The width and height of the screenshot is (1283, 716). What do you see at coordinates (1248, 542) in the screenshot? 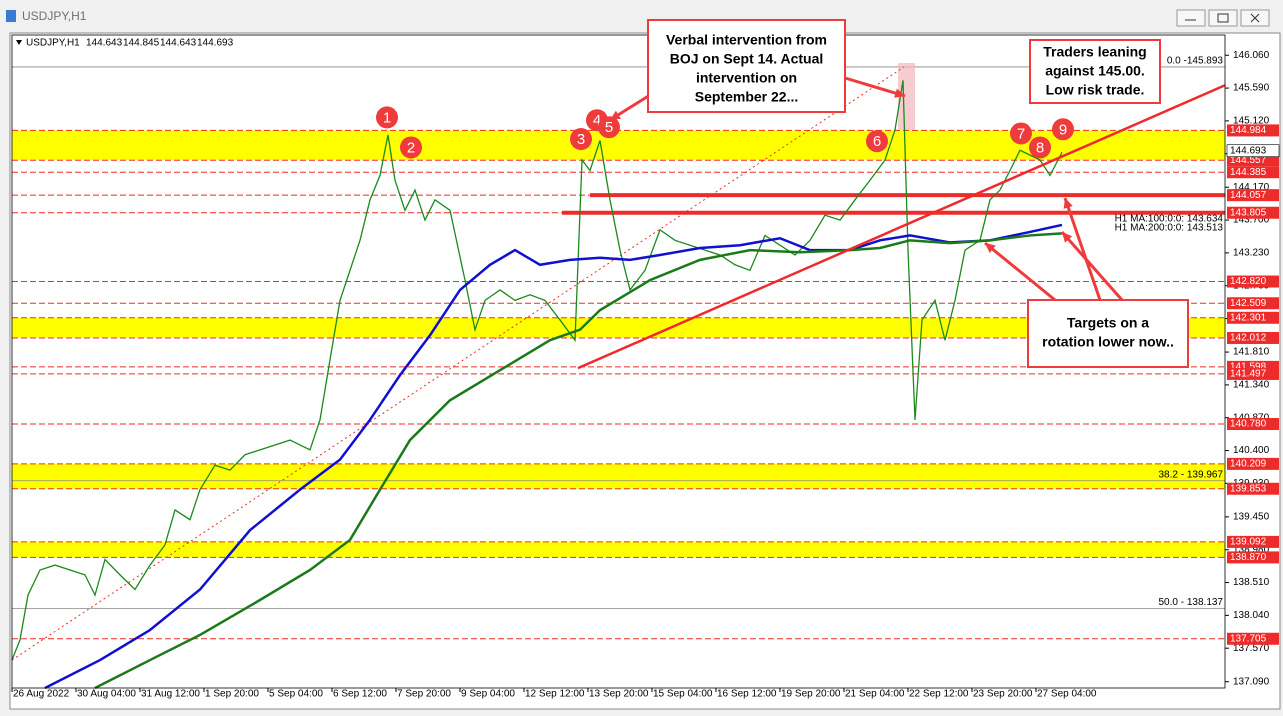
I see `level-label: 139.092` at bounding box center [1248, 542].